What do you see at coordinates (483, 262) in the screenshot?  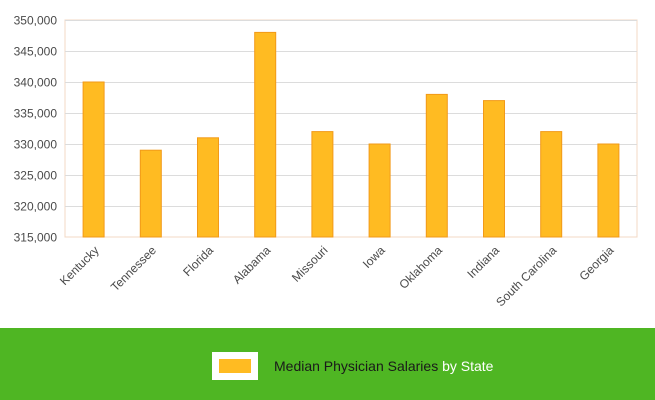 I see `x-tick-label: Indiana` at bounding box center [483, 262].